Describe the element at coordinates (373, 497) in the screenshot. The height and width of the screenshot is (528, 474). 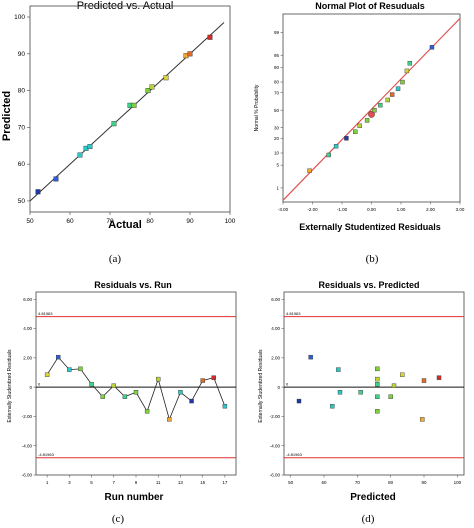
I see `x-axis-label: Predicted` at that location.